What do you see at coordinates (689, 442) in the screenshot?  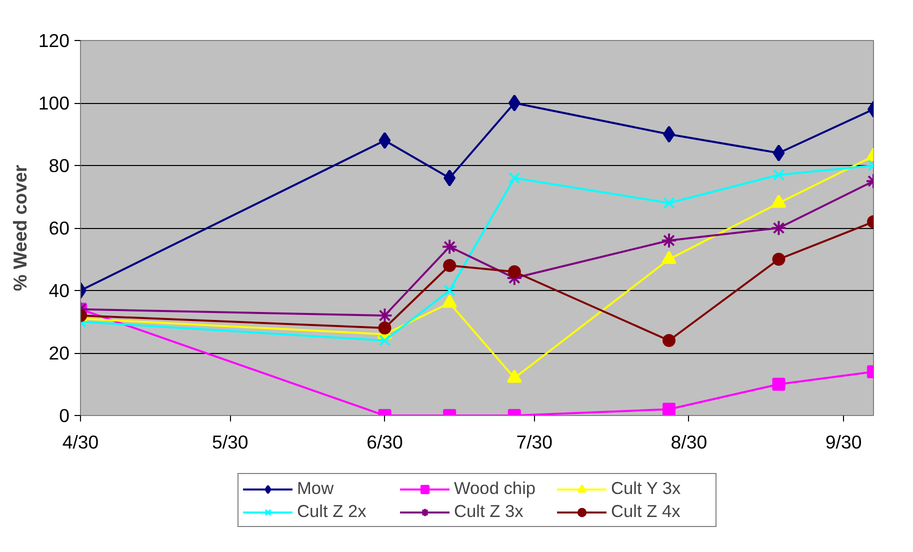 I see `x-tick-label: 8/30` at bounding box center [689, 442].